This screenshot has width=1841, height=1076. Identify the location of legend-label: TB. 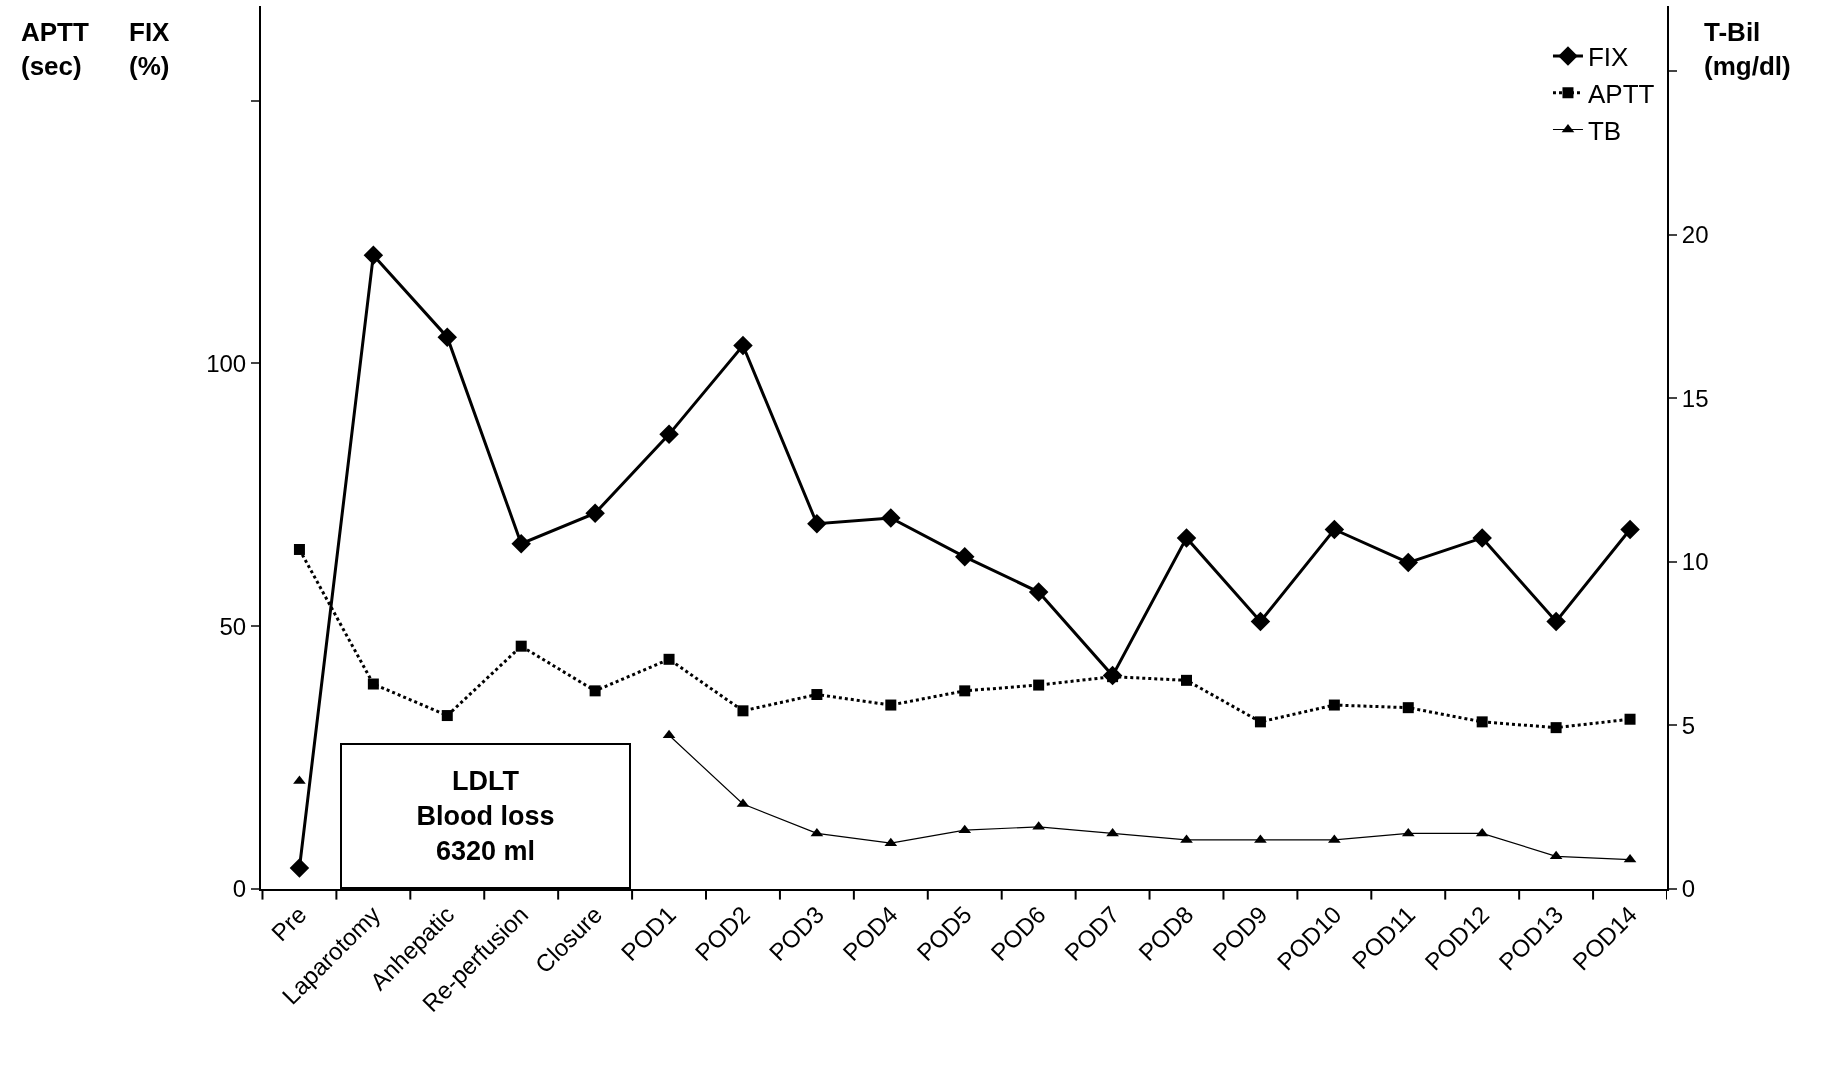
(1604, 130).